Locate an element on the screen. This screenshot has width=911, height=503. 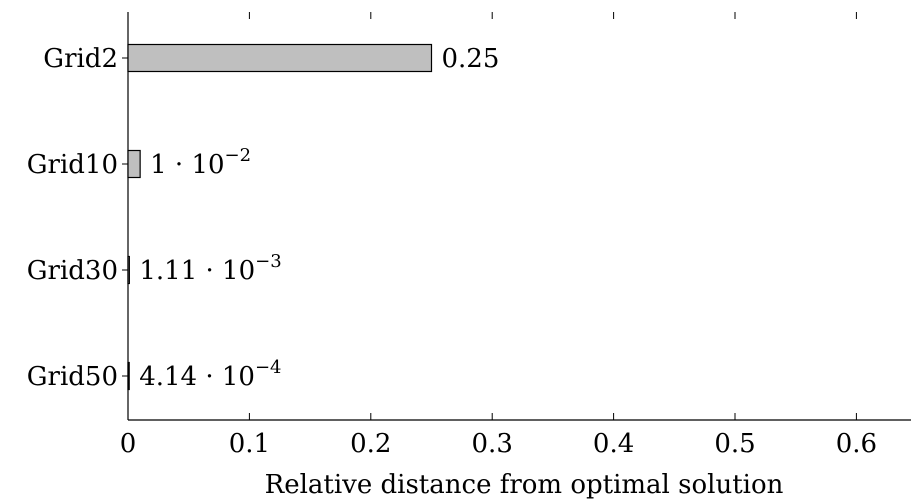
x-tick-label: 0.6 is located at coordinates (856, 444).